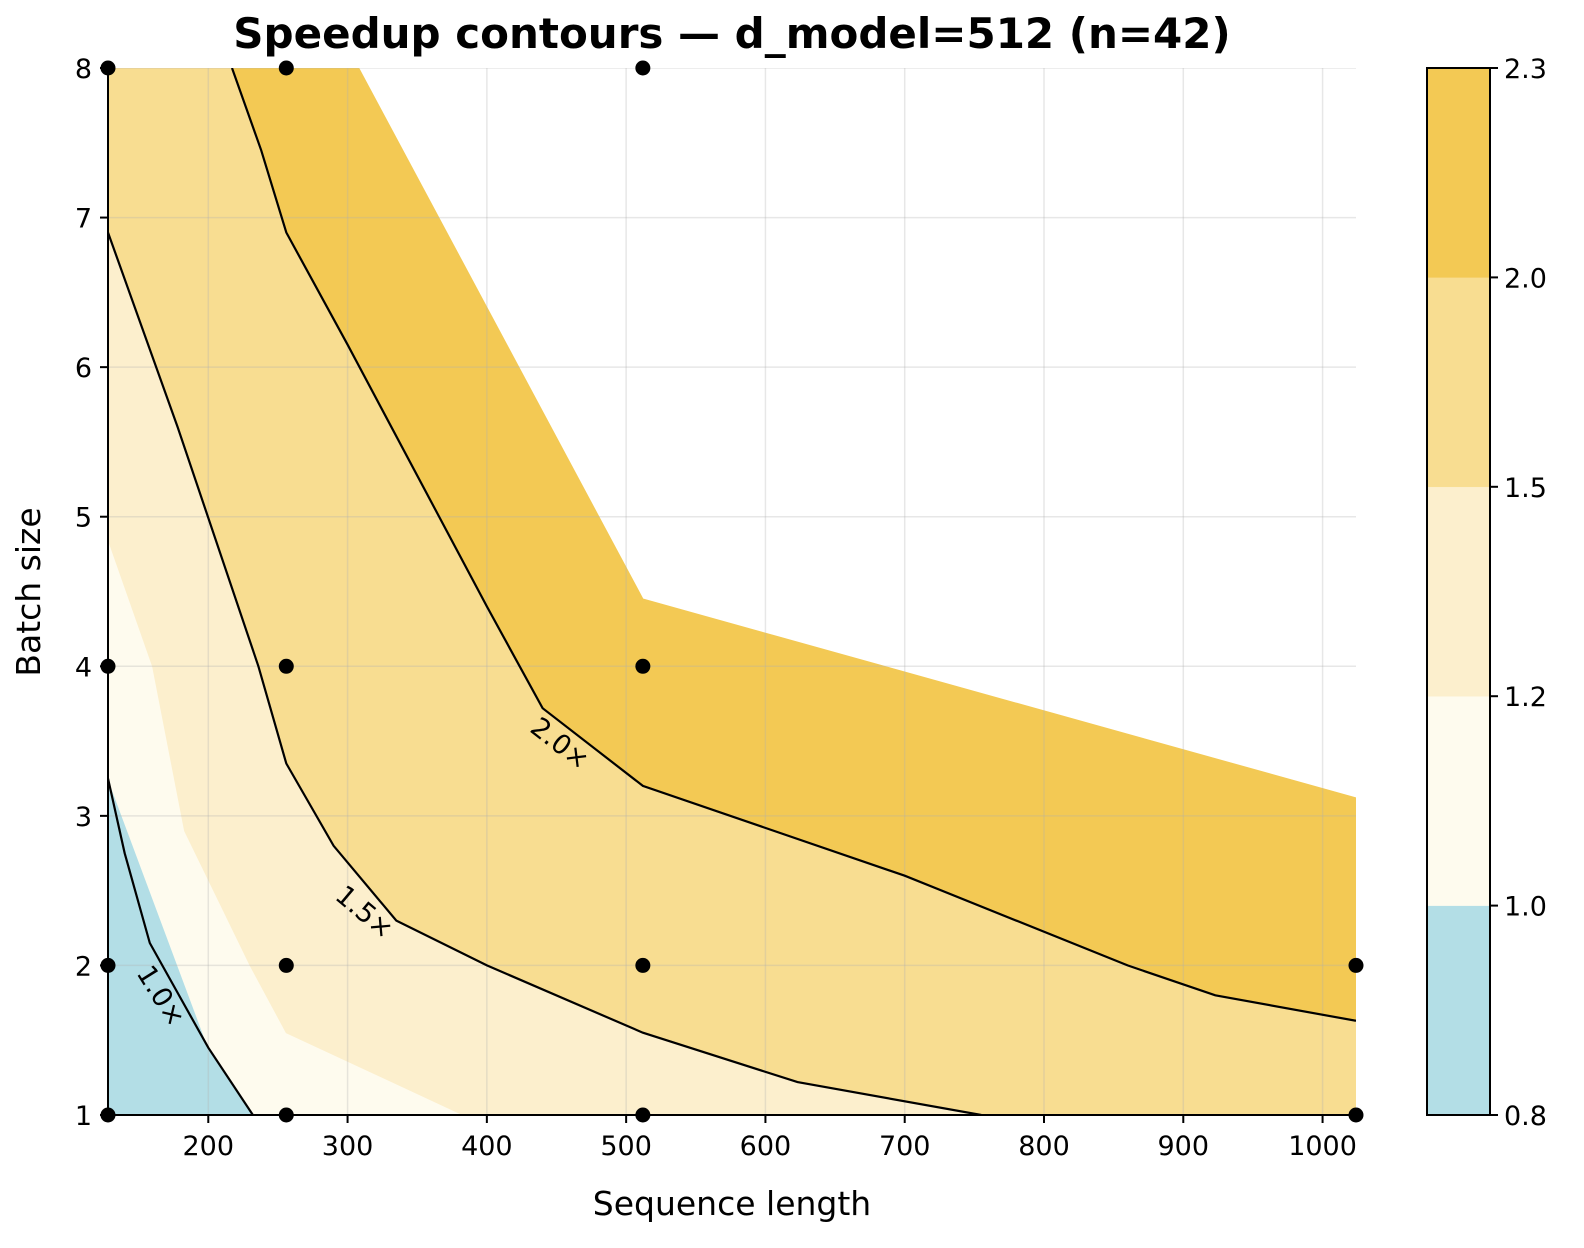 Image resolution: width=1584 pixels, height=1248 pixels. Describe the element at coordinates (83, 368) in the screenshot. I see `y-tick-label: 6` at that location.